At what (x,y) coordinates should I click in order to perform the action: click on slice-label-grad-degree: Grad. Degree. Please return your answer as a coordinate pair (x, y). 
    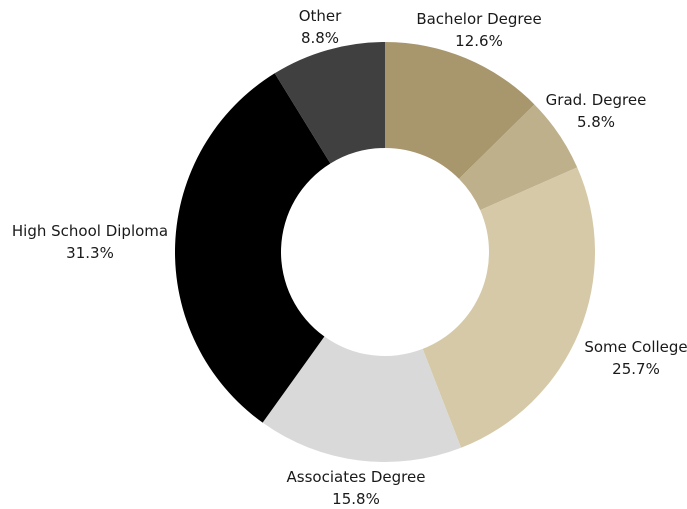
    Looking at the image, I should click on (596, 100).